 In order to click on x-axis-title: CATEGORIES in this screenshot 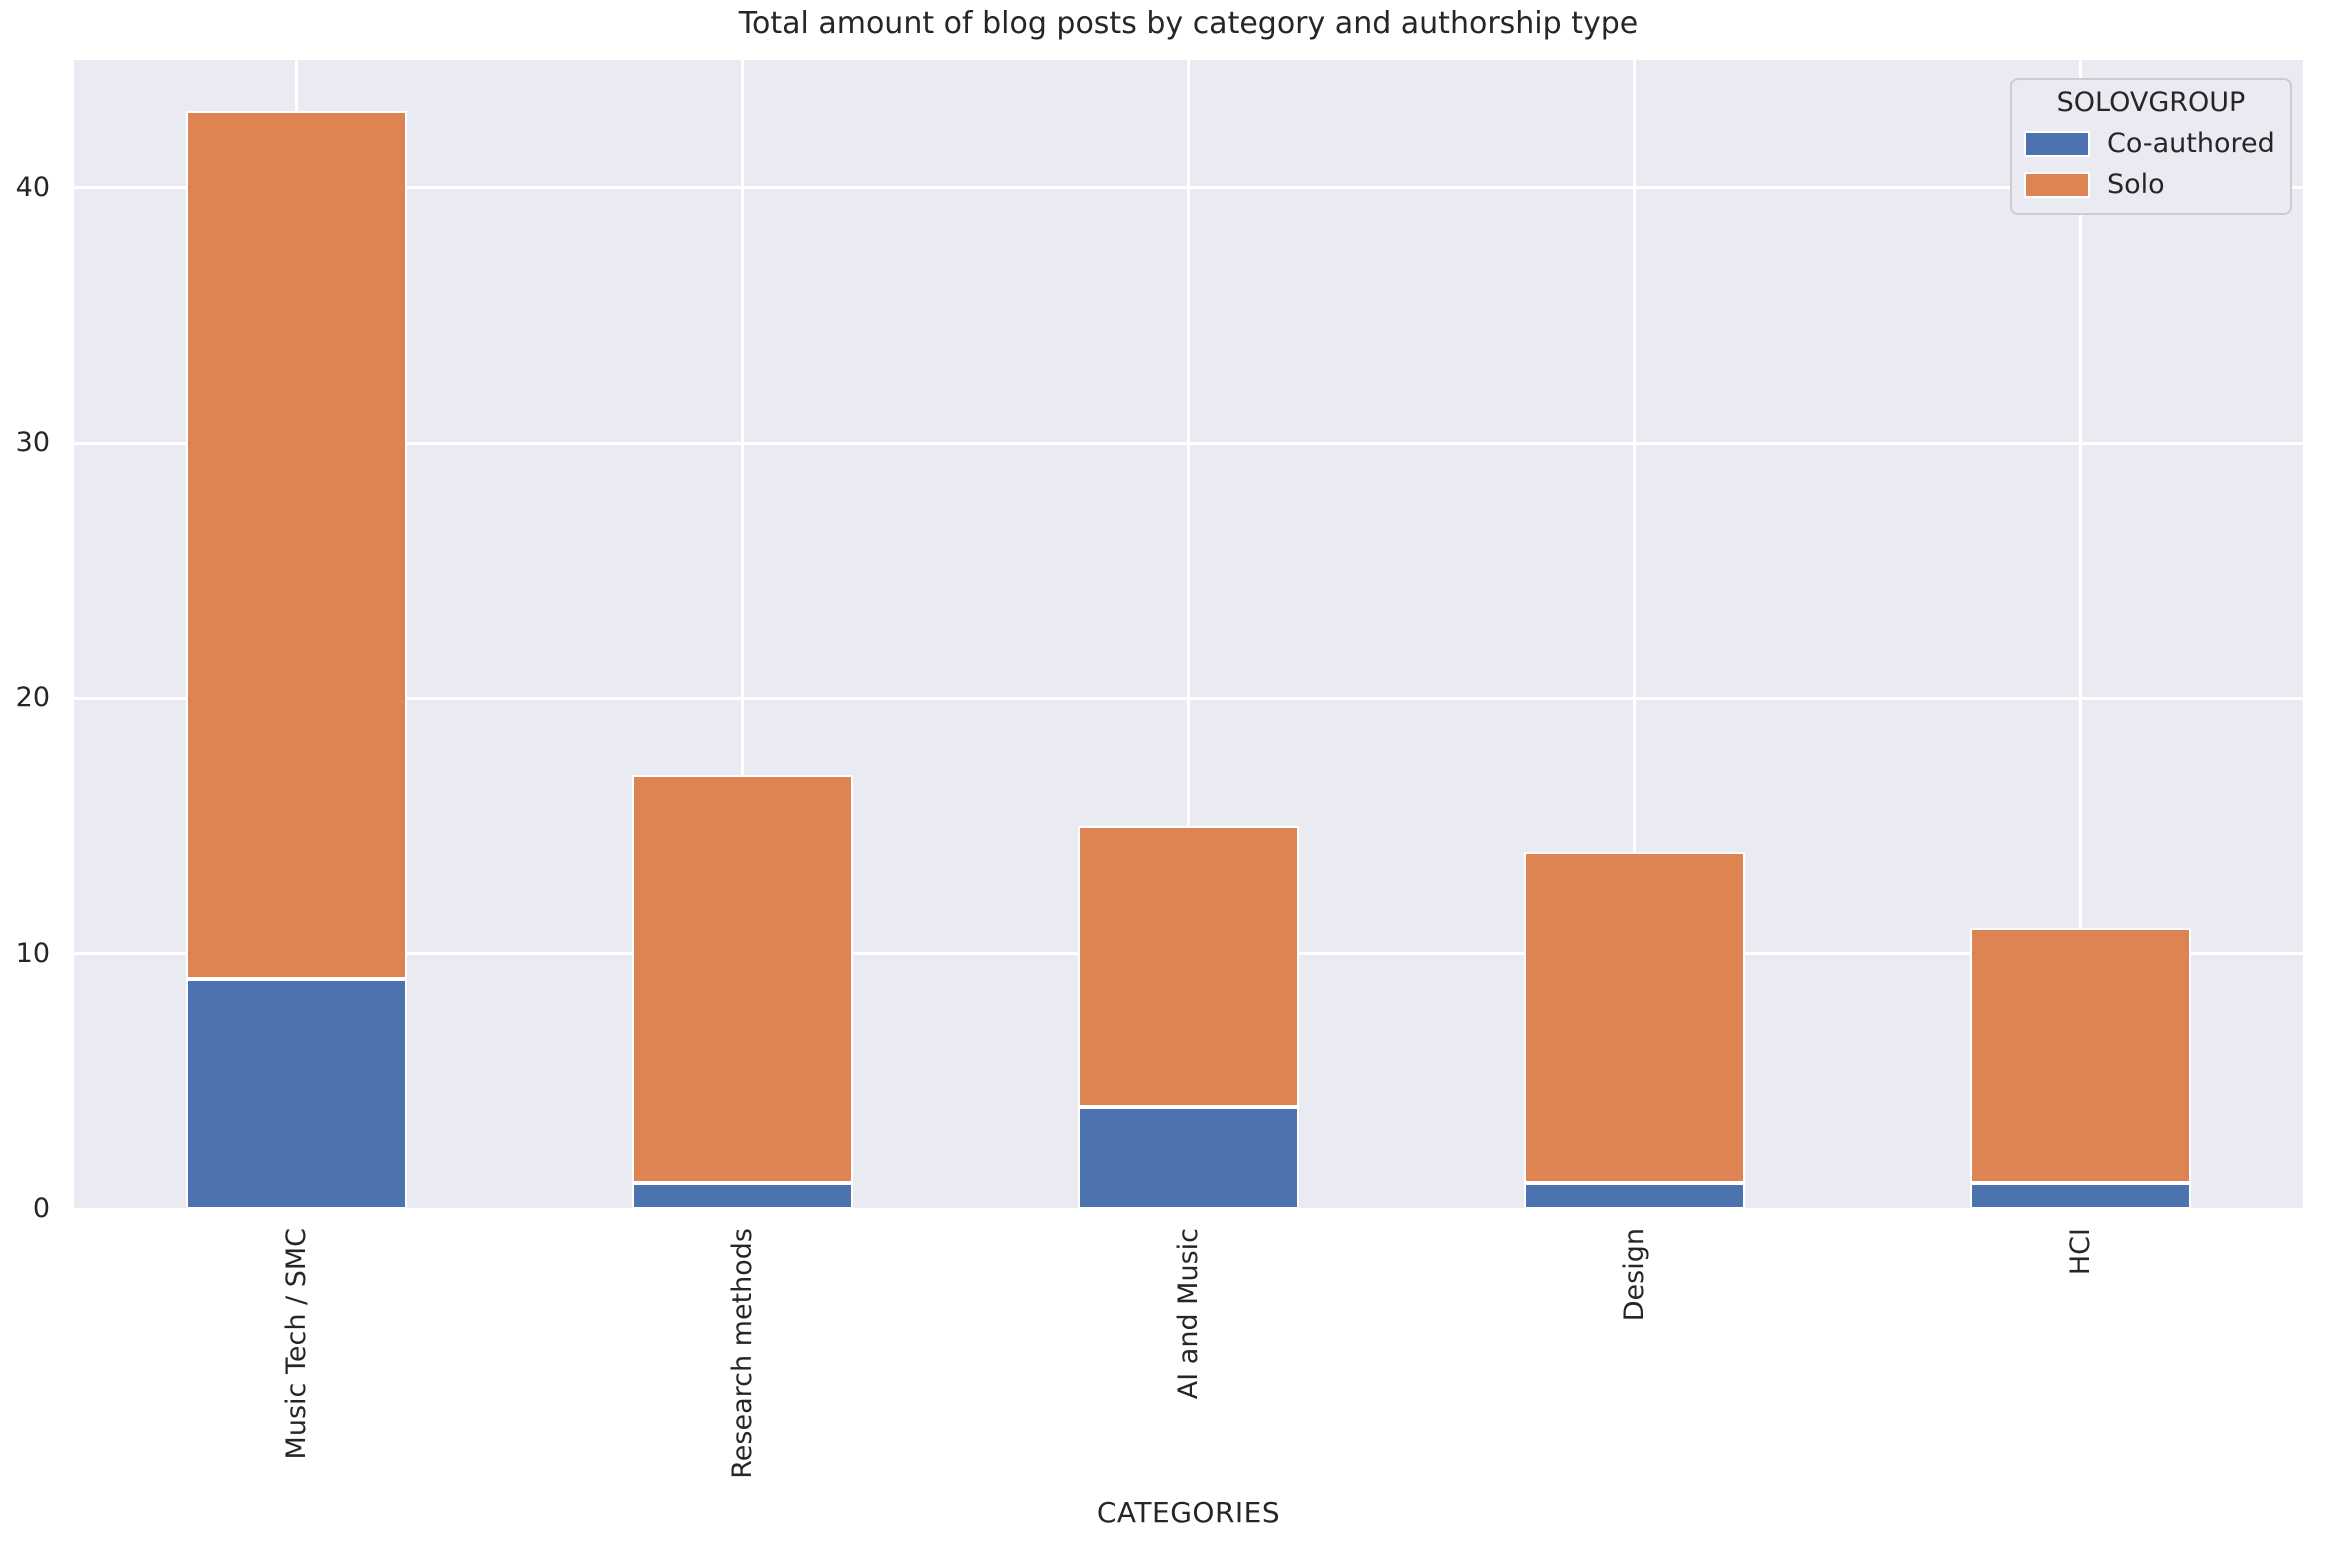, I will do `click(1188, 1512)`.